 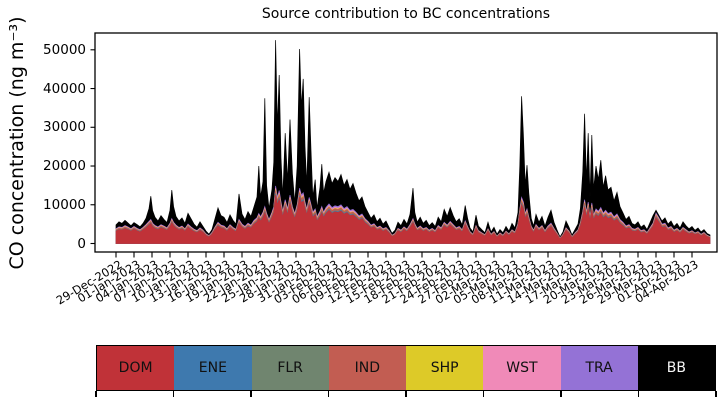 What do you see at coordinates (522, 368) in the screenshot?
I see `legend-item-wst: WST` at bounding box center [522, 368].